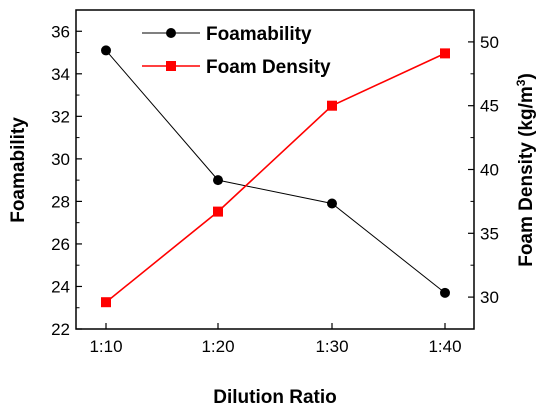 The image size is (550, 409). What do you see at coordinates (217, 346) in the screenshot?
I see `x-tick-label: 1:20` at bounding box center [217, 346].